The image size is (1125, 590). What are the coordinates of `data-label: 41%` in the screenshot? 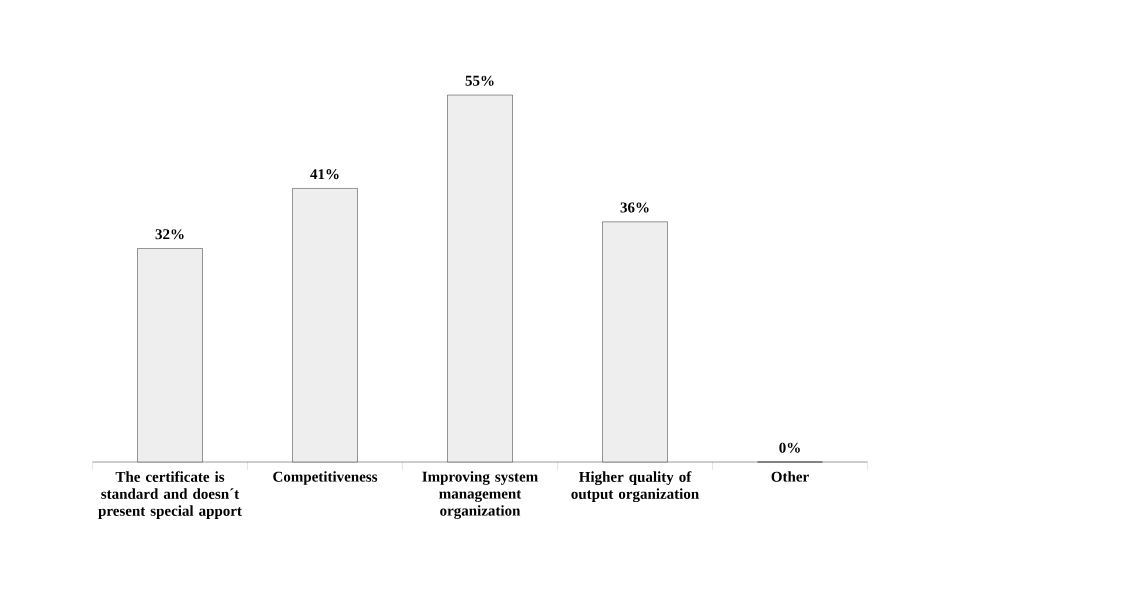 It's located at (324, 174).